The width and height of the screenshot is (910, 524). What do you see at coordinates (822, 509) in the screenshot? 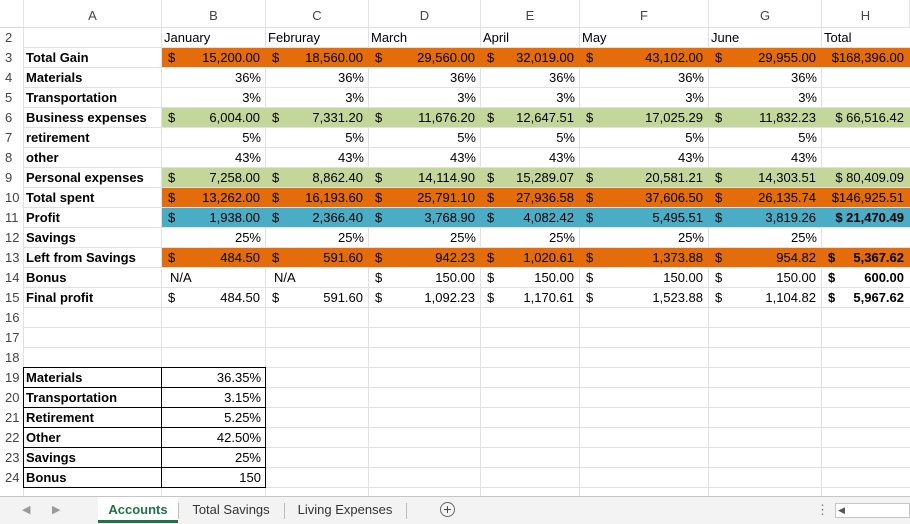
I see `more-options-icon: ⋮` at bounding box center [822, 509].